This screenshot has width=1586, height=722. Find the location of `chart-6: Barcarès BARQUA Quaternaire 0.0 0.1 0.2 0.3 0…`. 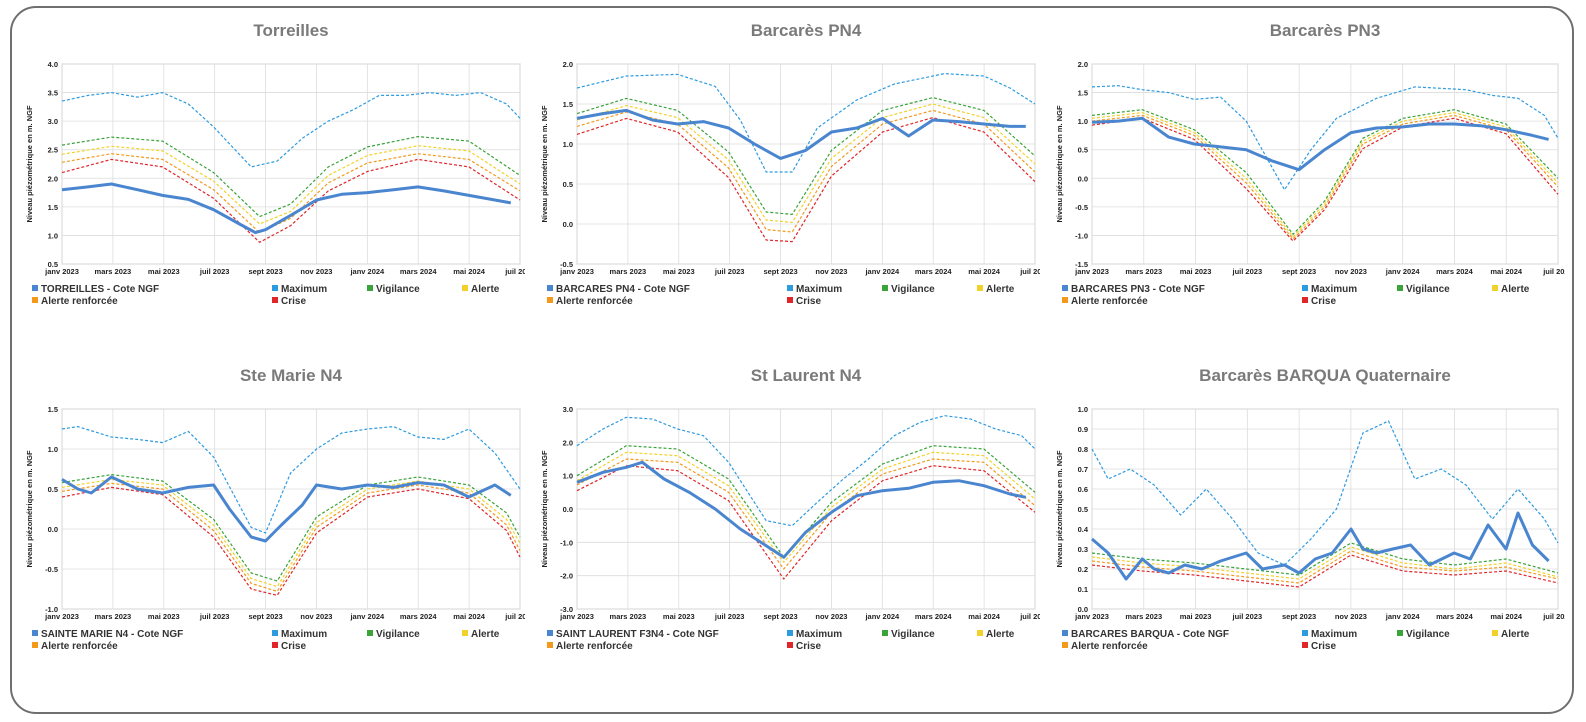

chart-6: Barcarès BARQUA Quaternaire 0.0 0.1 0.2 0.3 0… is located at coordinates (1310, 509).